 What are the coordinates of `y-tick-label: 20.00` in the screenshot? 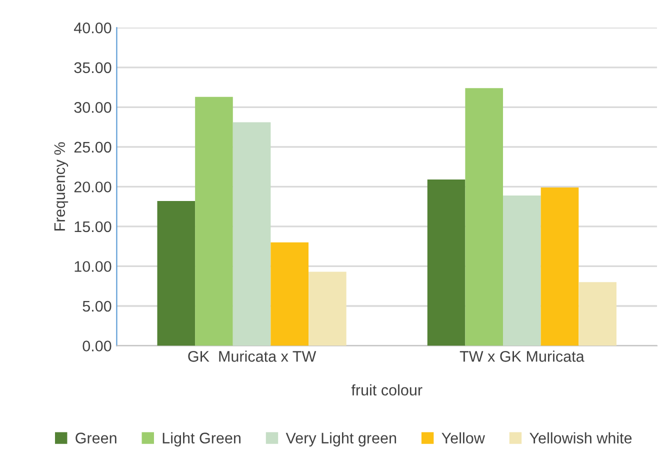 It's located at (93, 187).